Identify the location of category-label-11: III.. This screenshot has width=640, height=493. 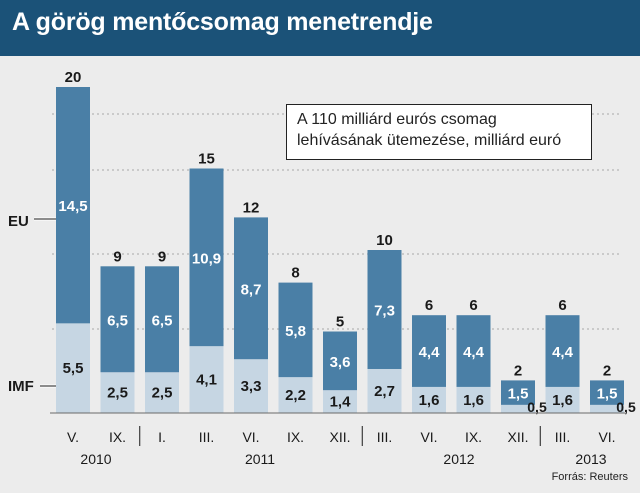
(563, 437).